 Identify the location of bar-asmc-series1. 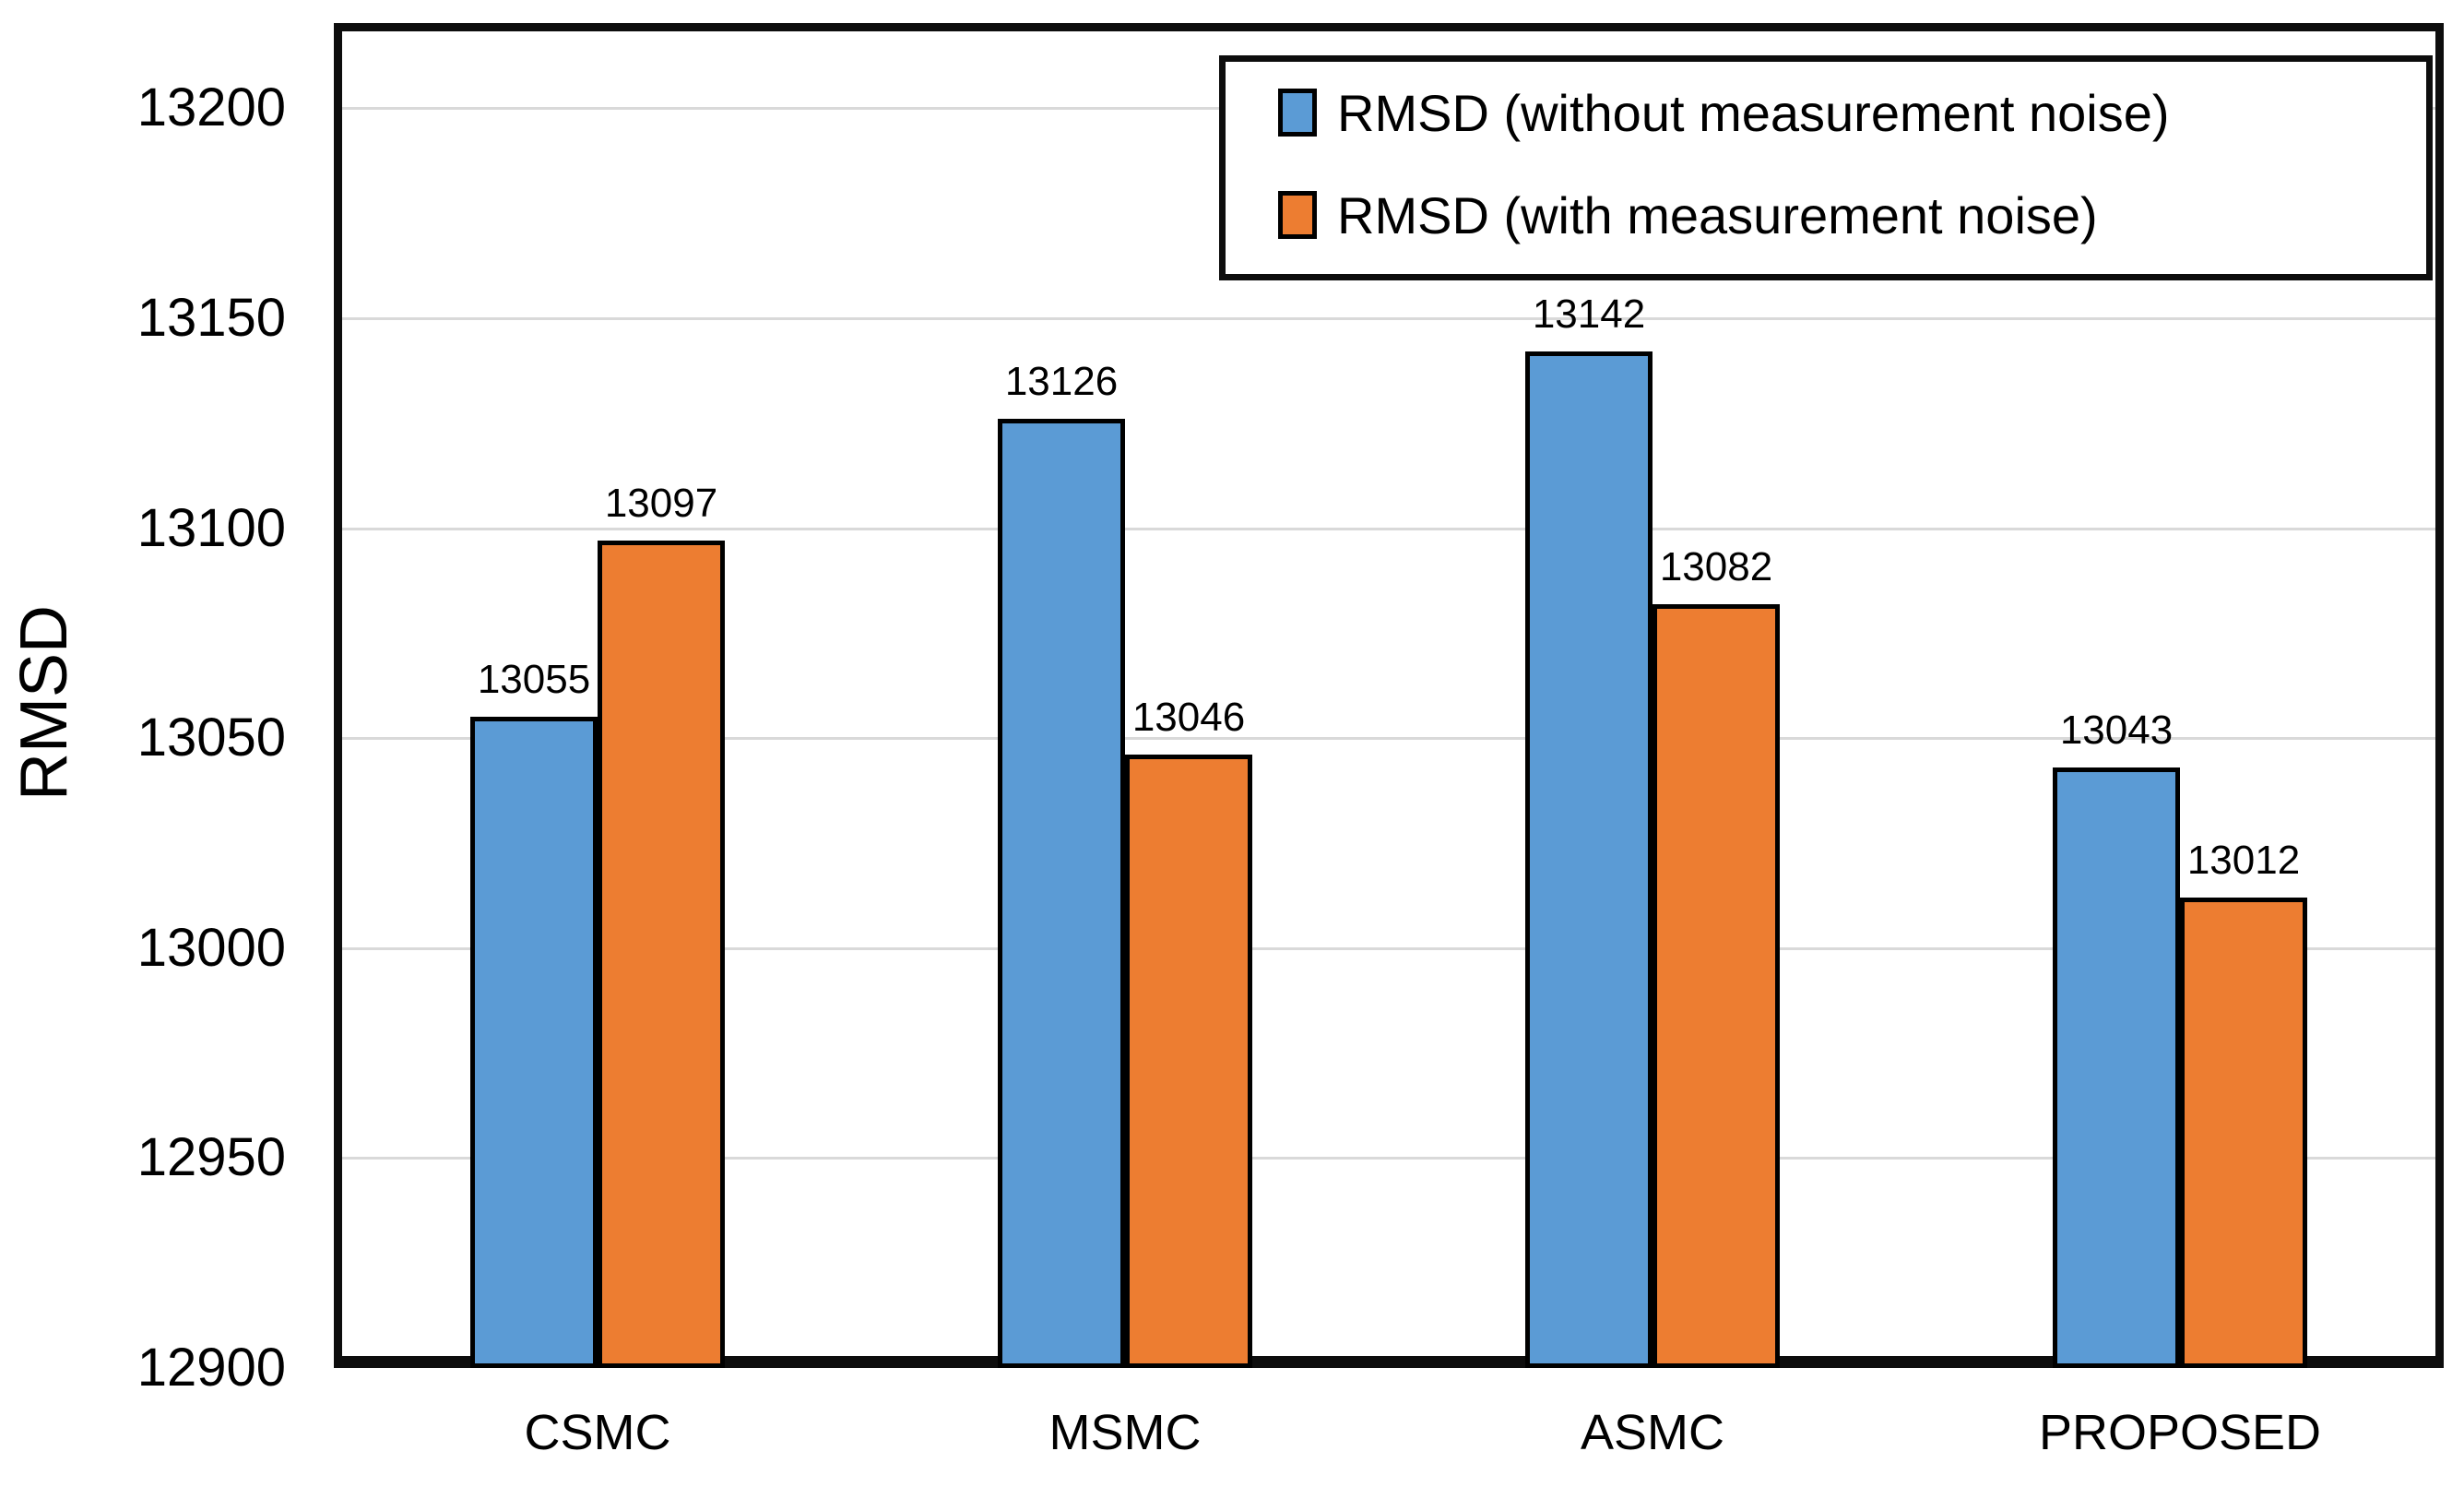
(1589, 859).